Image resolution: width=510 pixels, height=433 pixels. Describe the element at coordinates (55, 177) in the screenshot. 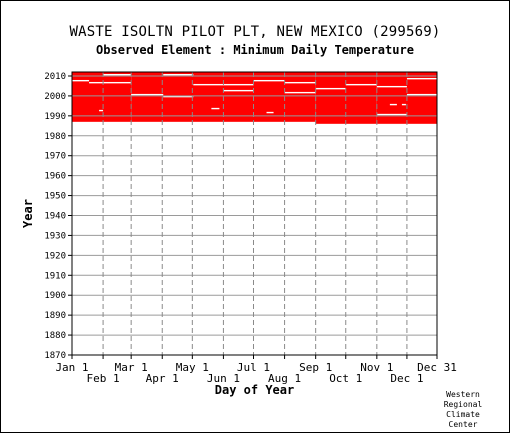

I see `y-tick-label-1960: 1960` at that location.